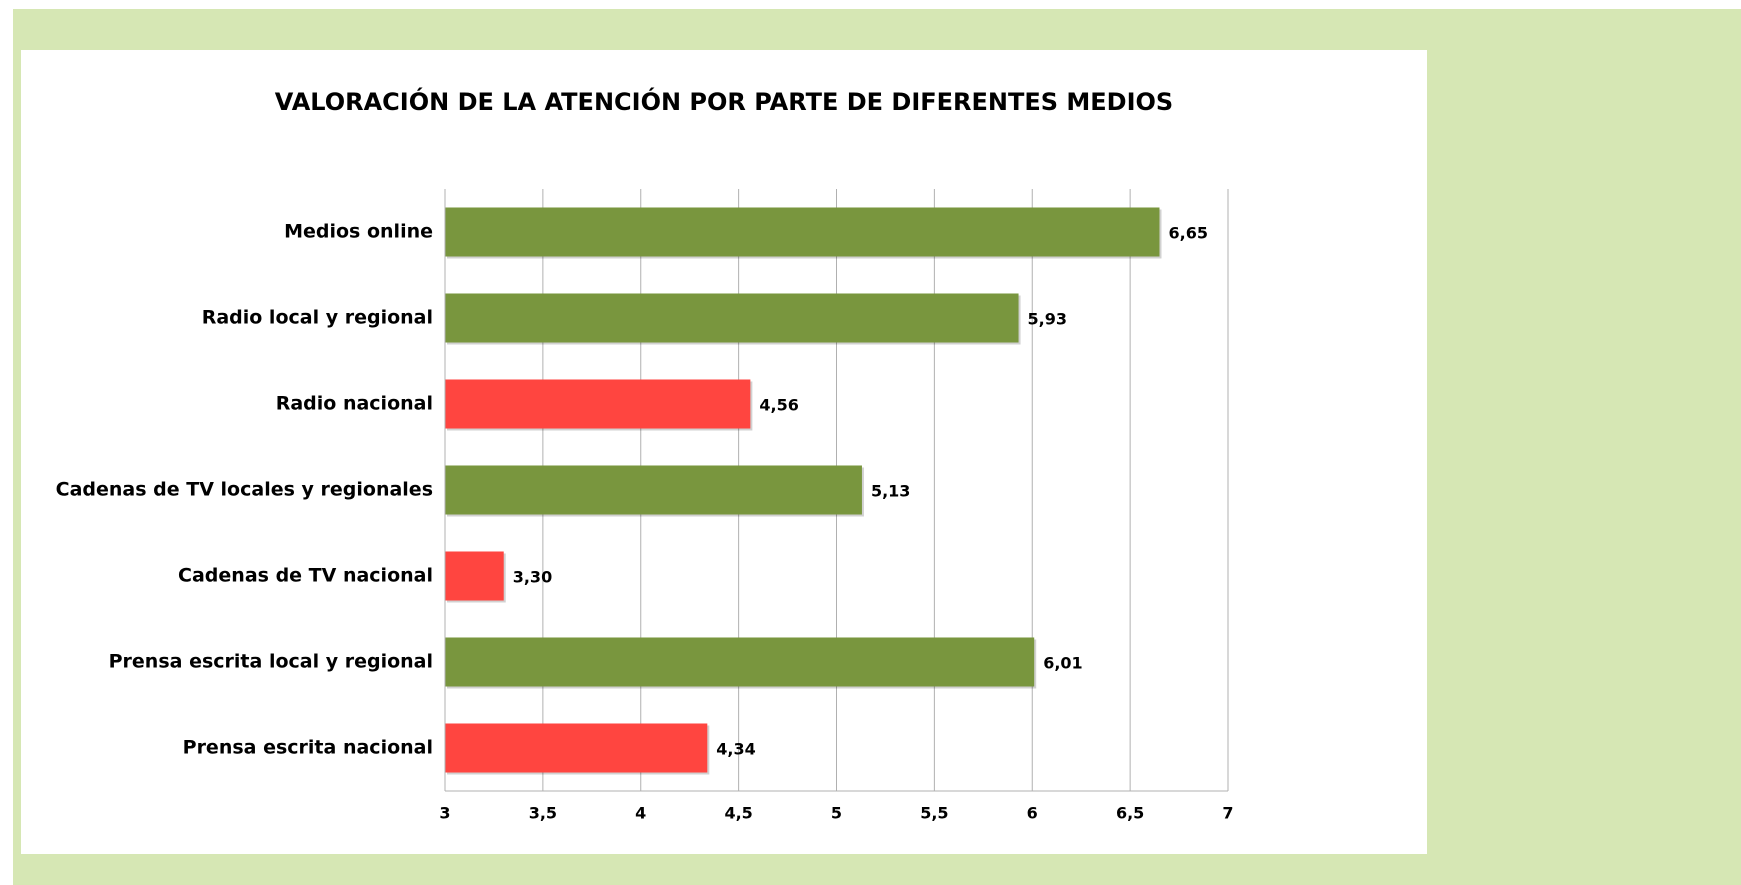 The height and width of the screenshot is (885, 1741). What do you see at coordinates (778, 405) in the screenshot?
I see `value-label: 4,56` at bounding box center [778, 405].